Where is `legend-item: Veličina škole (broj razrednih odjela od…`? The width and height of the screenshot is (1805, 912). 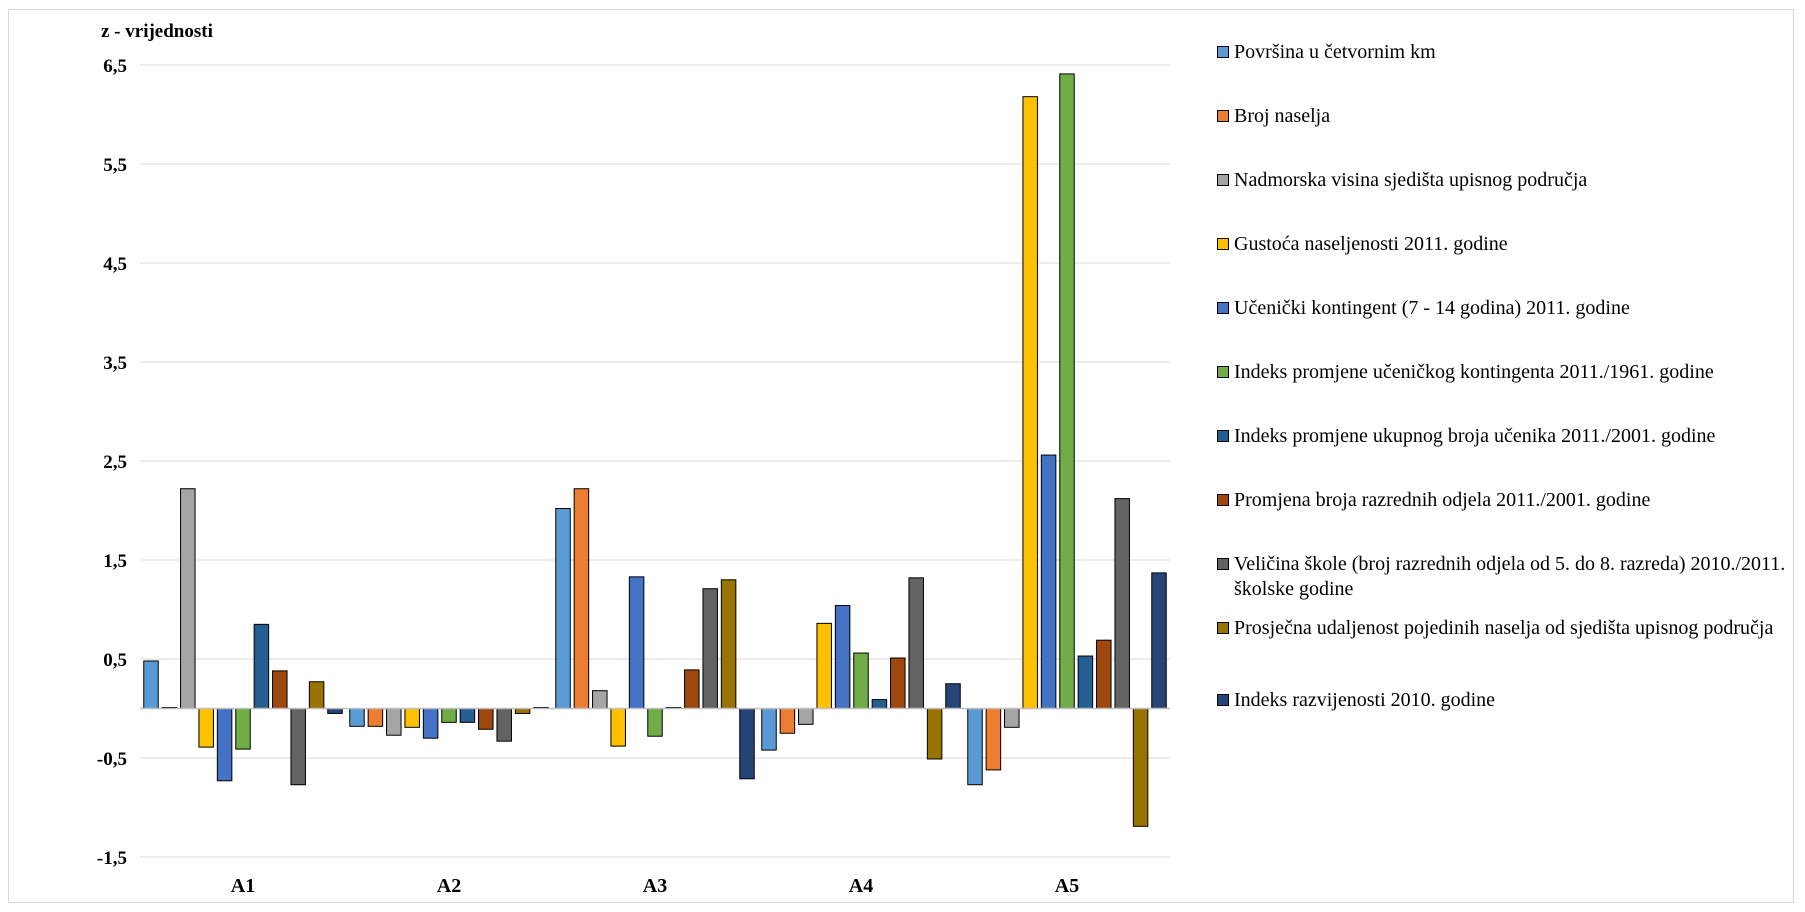
legend-item: Veličina škole (broj razrednih odjela od… is located at coordinates (1505, 577).